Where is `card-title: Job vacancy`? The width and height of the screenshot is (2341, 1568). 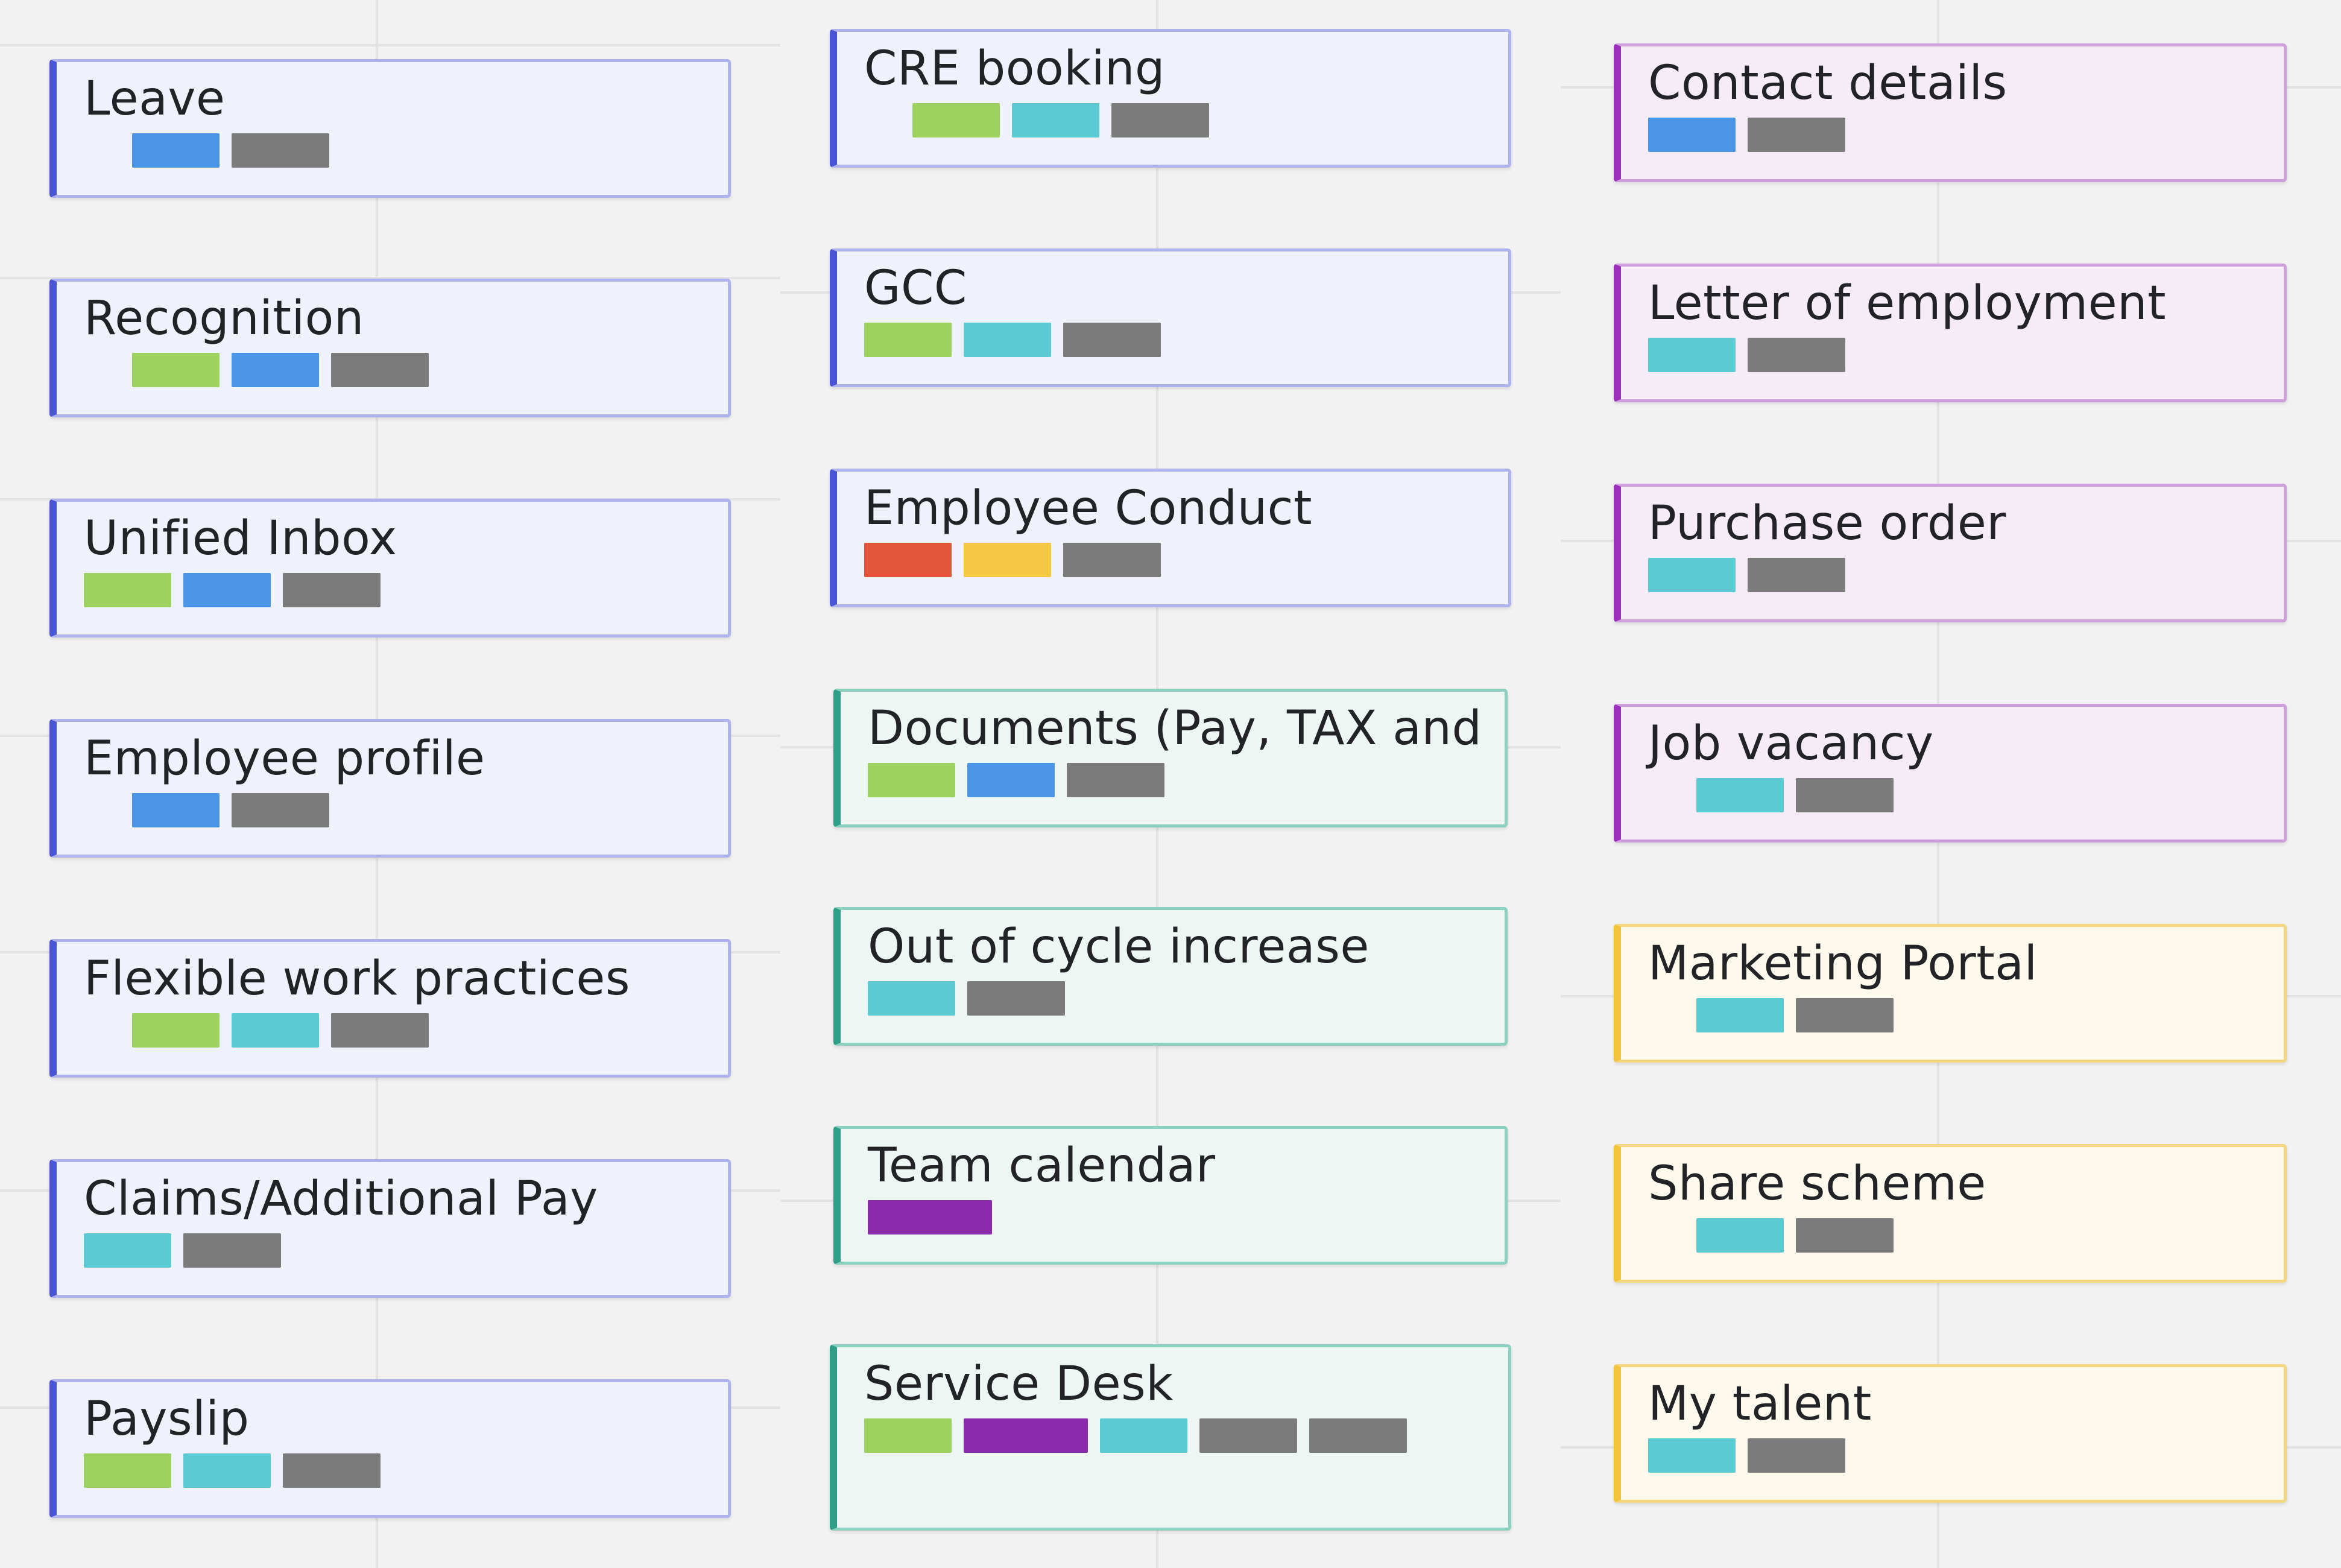
card-title: Job vacancy is located at coordinates (1791, 743).